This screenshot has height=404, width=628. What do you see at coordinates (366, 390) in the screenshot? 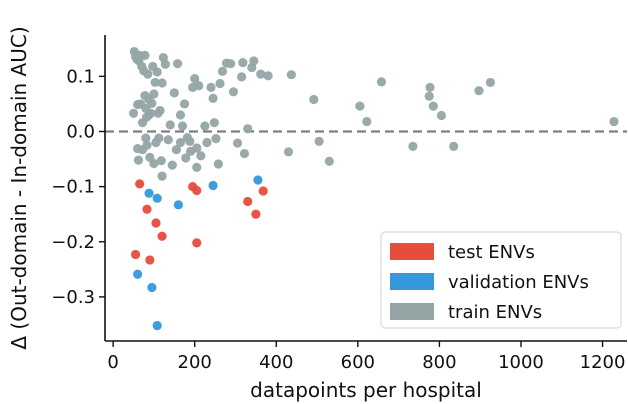
I see `x-axis-title: datapoints per hospital` at bounding box center [366, 390].